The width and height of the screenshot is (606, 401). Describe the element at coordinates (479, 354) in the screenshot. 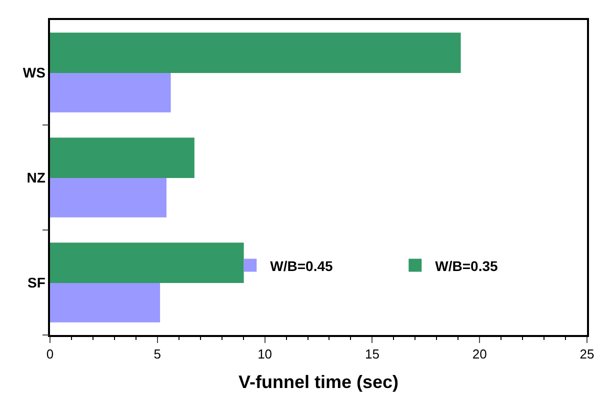

I see `x-tick-label: 20` at that location.